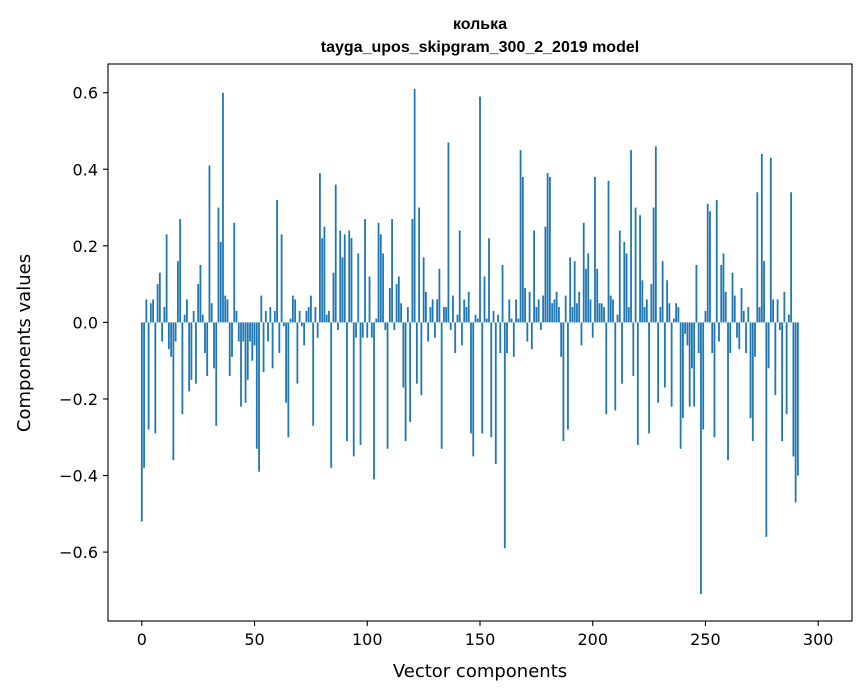  What do you see at coordinates (142, 639) in the screenshot?
I see `x-tick-label: 0` at bounding box center [142, 639].